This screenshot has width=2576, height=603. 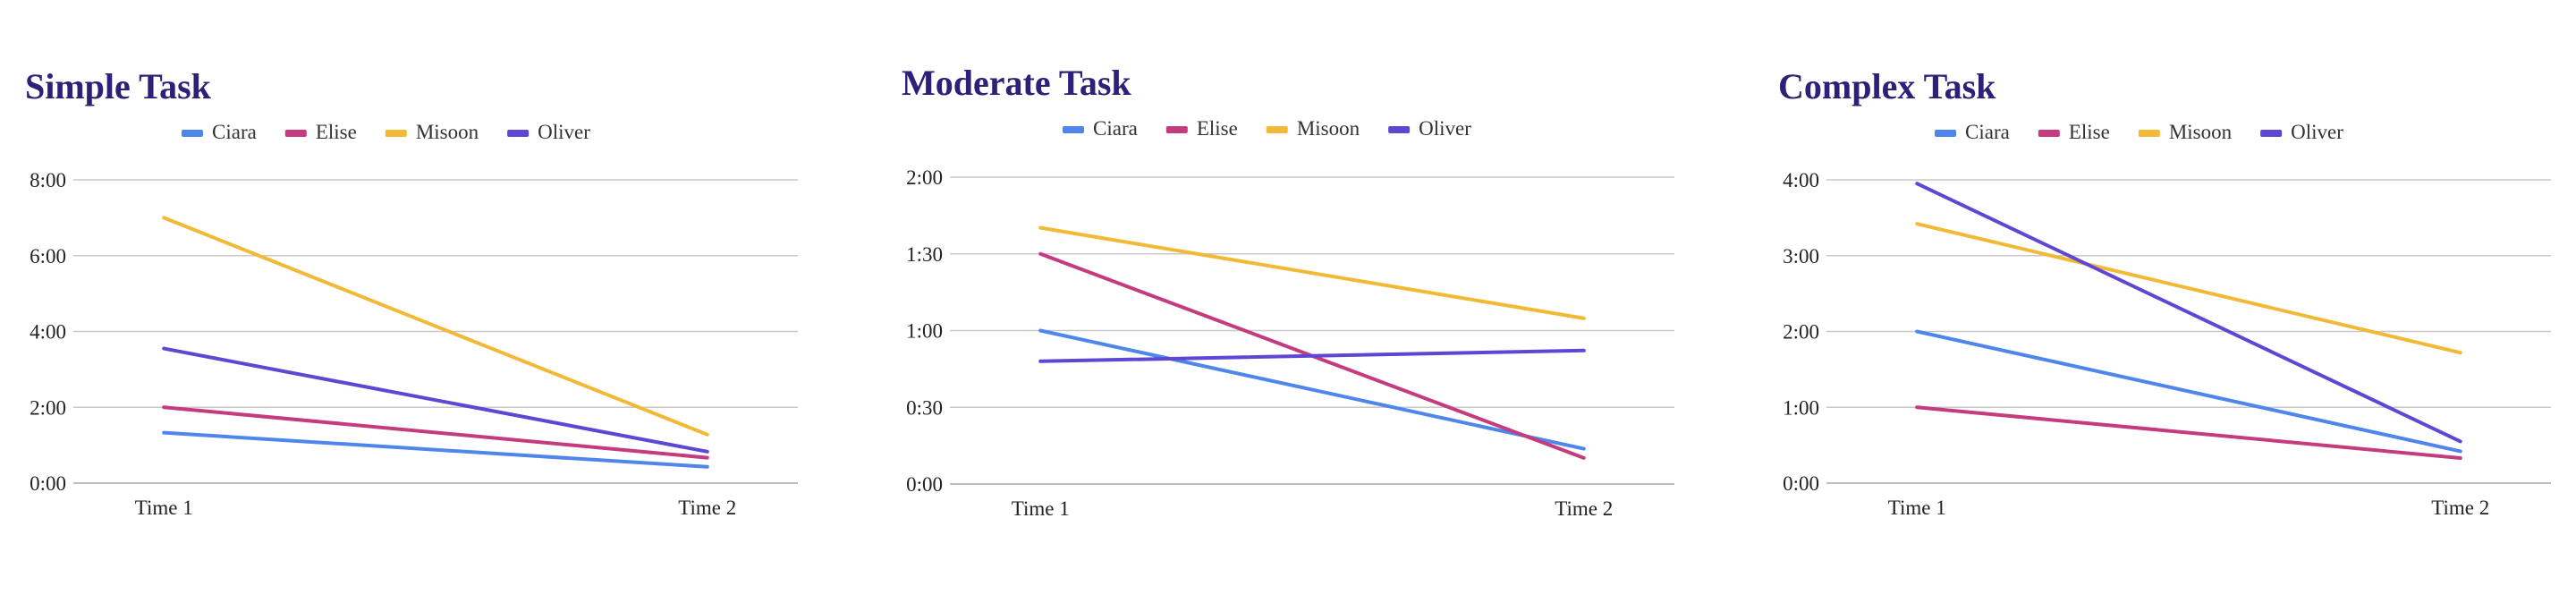 I want to click on y-tick-label: 8:00, so click(x=48, y=180).